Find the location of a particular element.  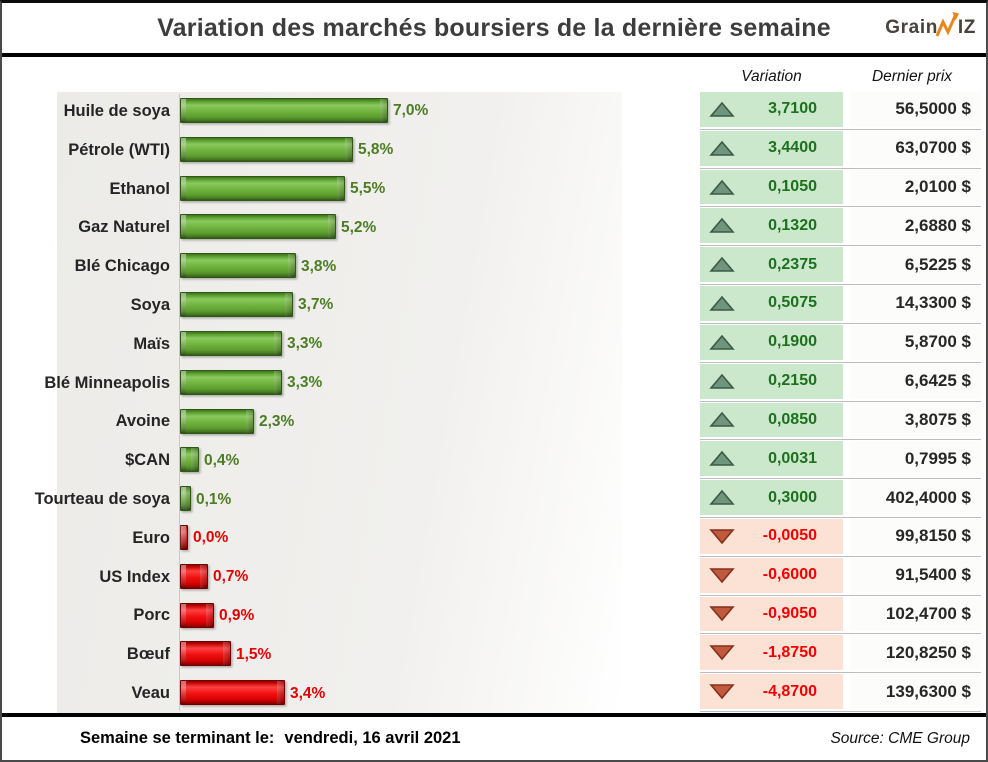

variation-cell: 0,3000 is located at coordinates (771, 497).